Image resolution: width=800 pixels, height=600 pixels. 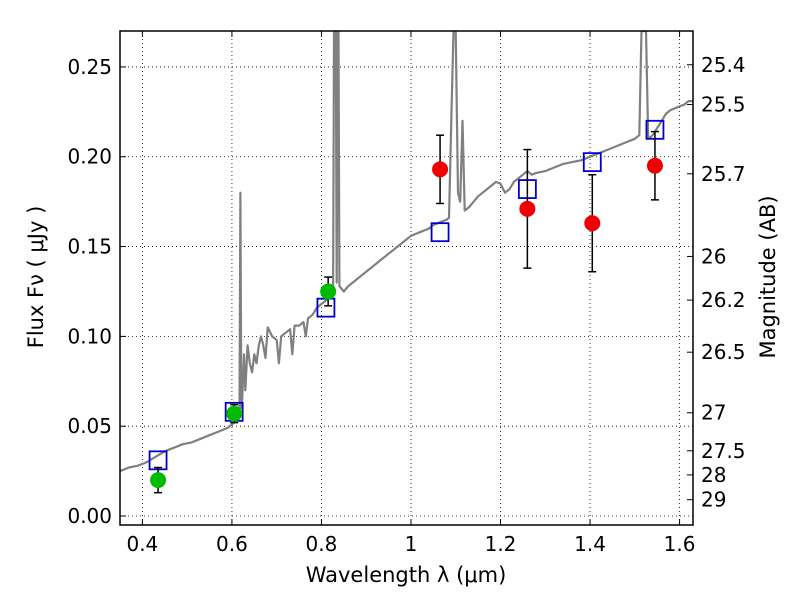 What do you see at coordinates (411, 544) in the screenshot?
I see `x-tick-label: 1` at bounding box center [411, 544].